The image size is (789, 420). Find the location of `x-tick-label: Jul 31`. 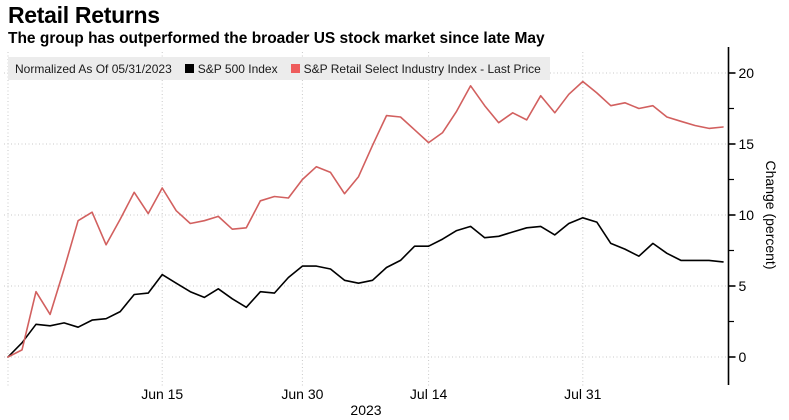

x-tick-label: Jul 31 is located at coordinates (583, 394).